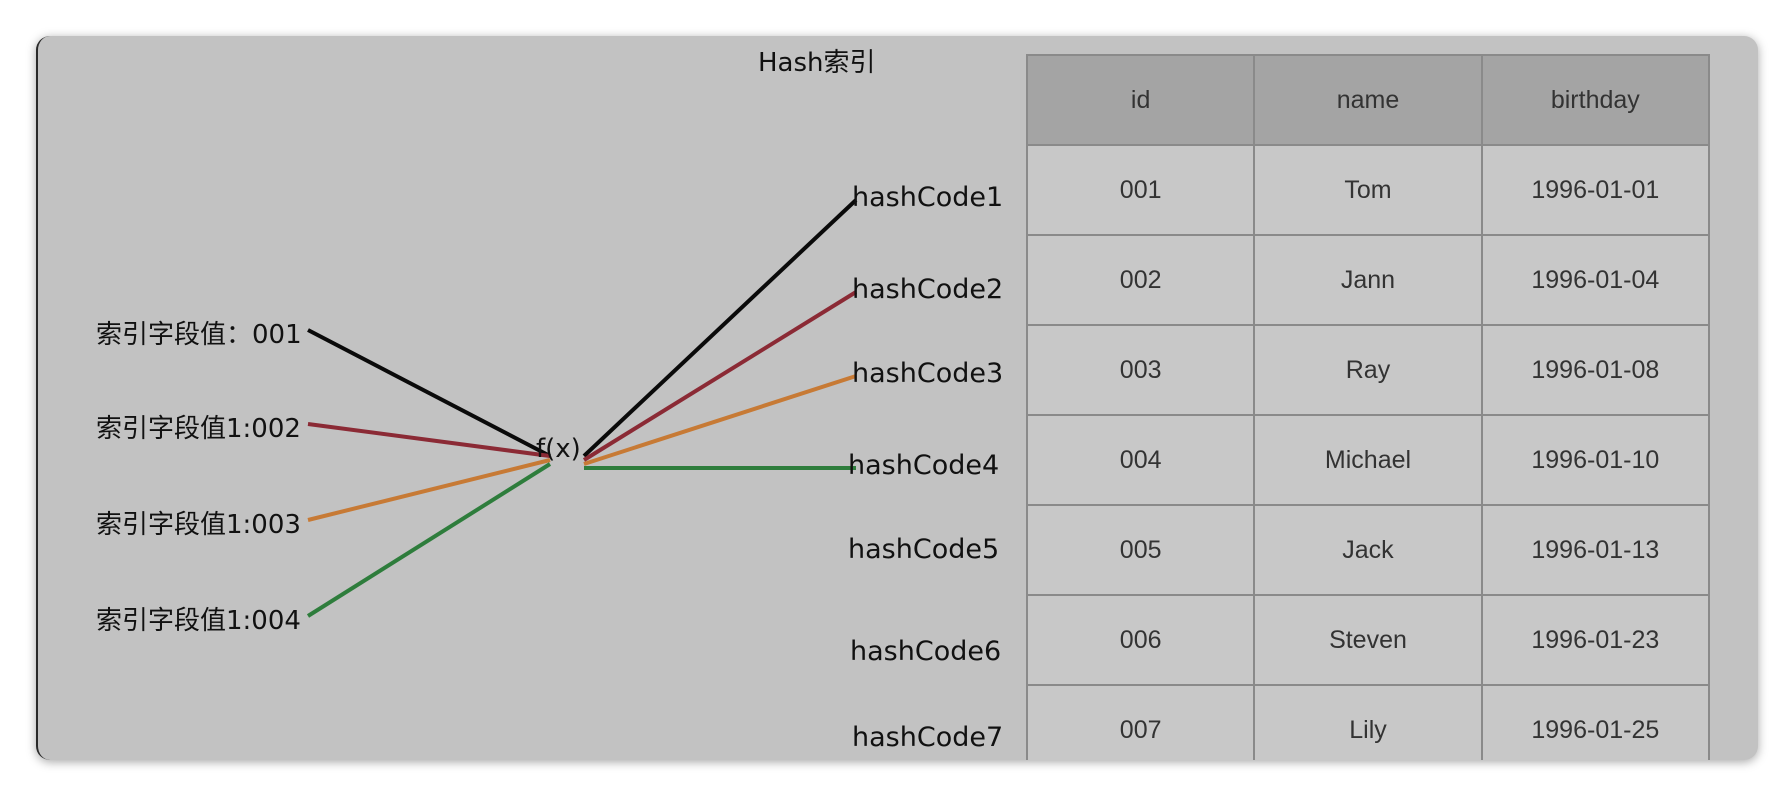 The width and height of the screenshot is (1792, 796). Describe the element at coordinates (1140, 190) in the screenshot. I see `cell-id: 001` at that location.